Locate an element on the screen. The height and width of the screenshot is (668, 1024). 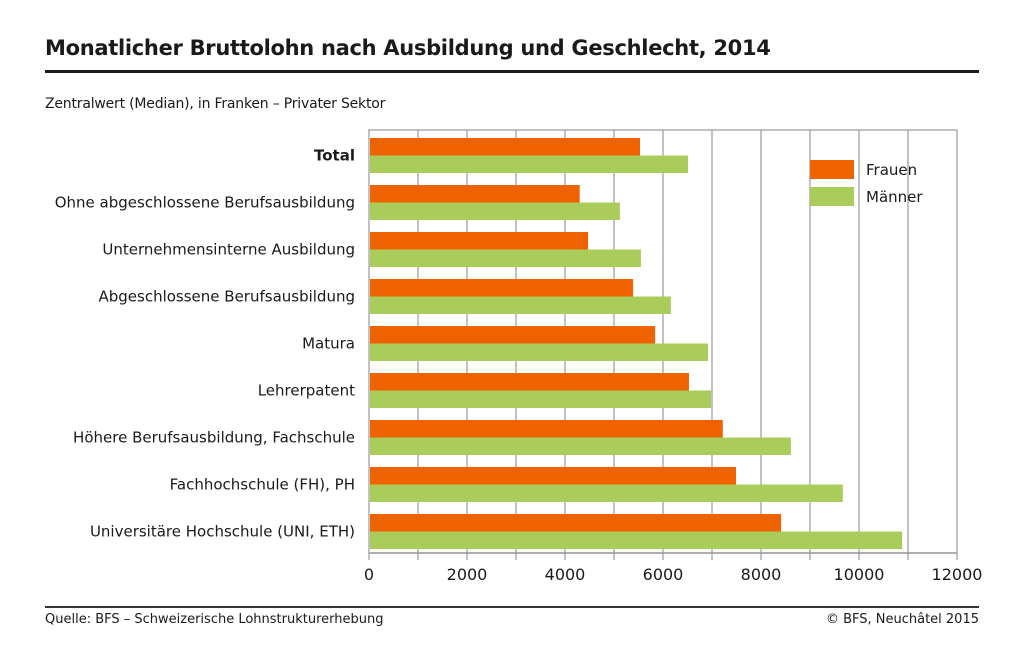
category-label: Lehrerpatent is located at coordinates (306, 391).